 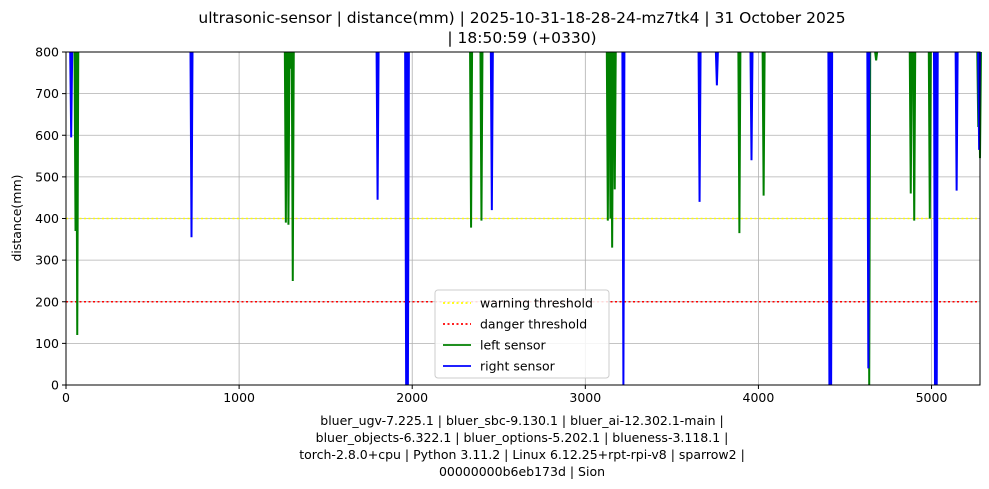 What do you see at coordinates (47, 260) in the screenshot?
I see `y-tick-label: 300` at bounding box center [47, 260].